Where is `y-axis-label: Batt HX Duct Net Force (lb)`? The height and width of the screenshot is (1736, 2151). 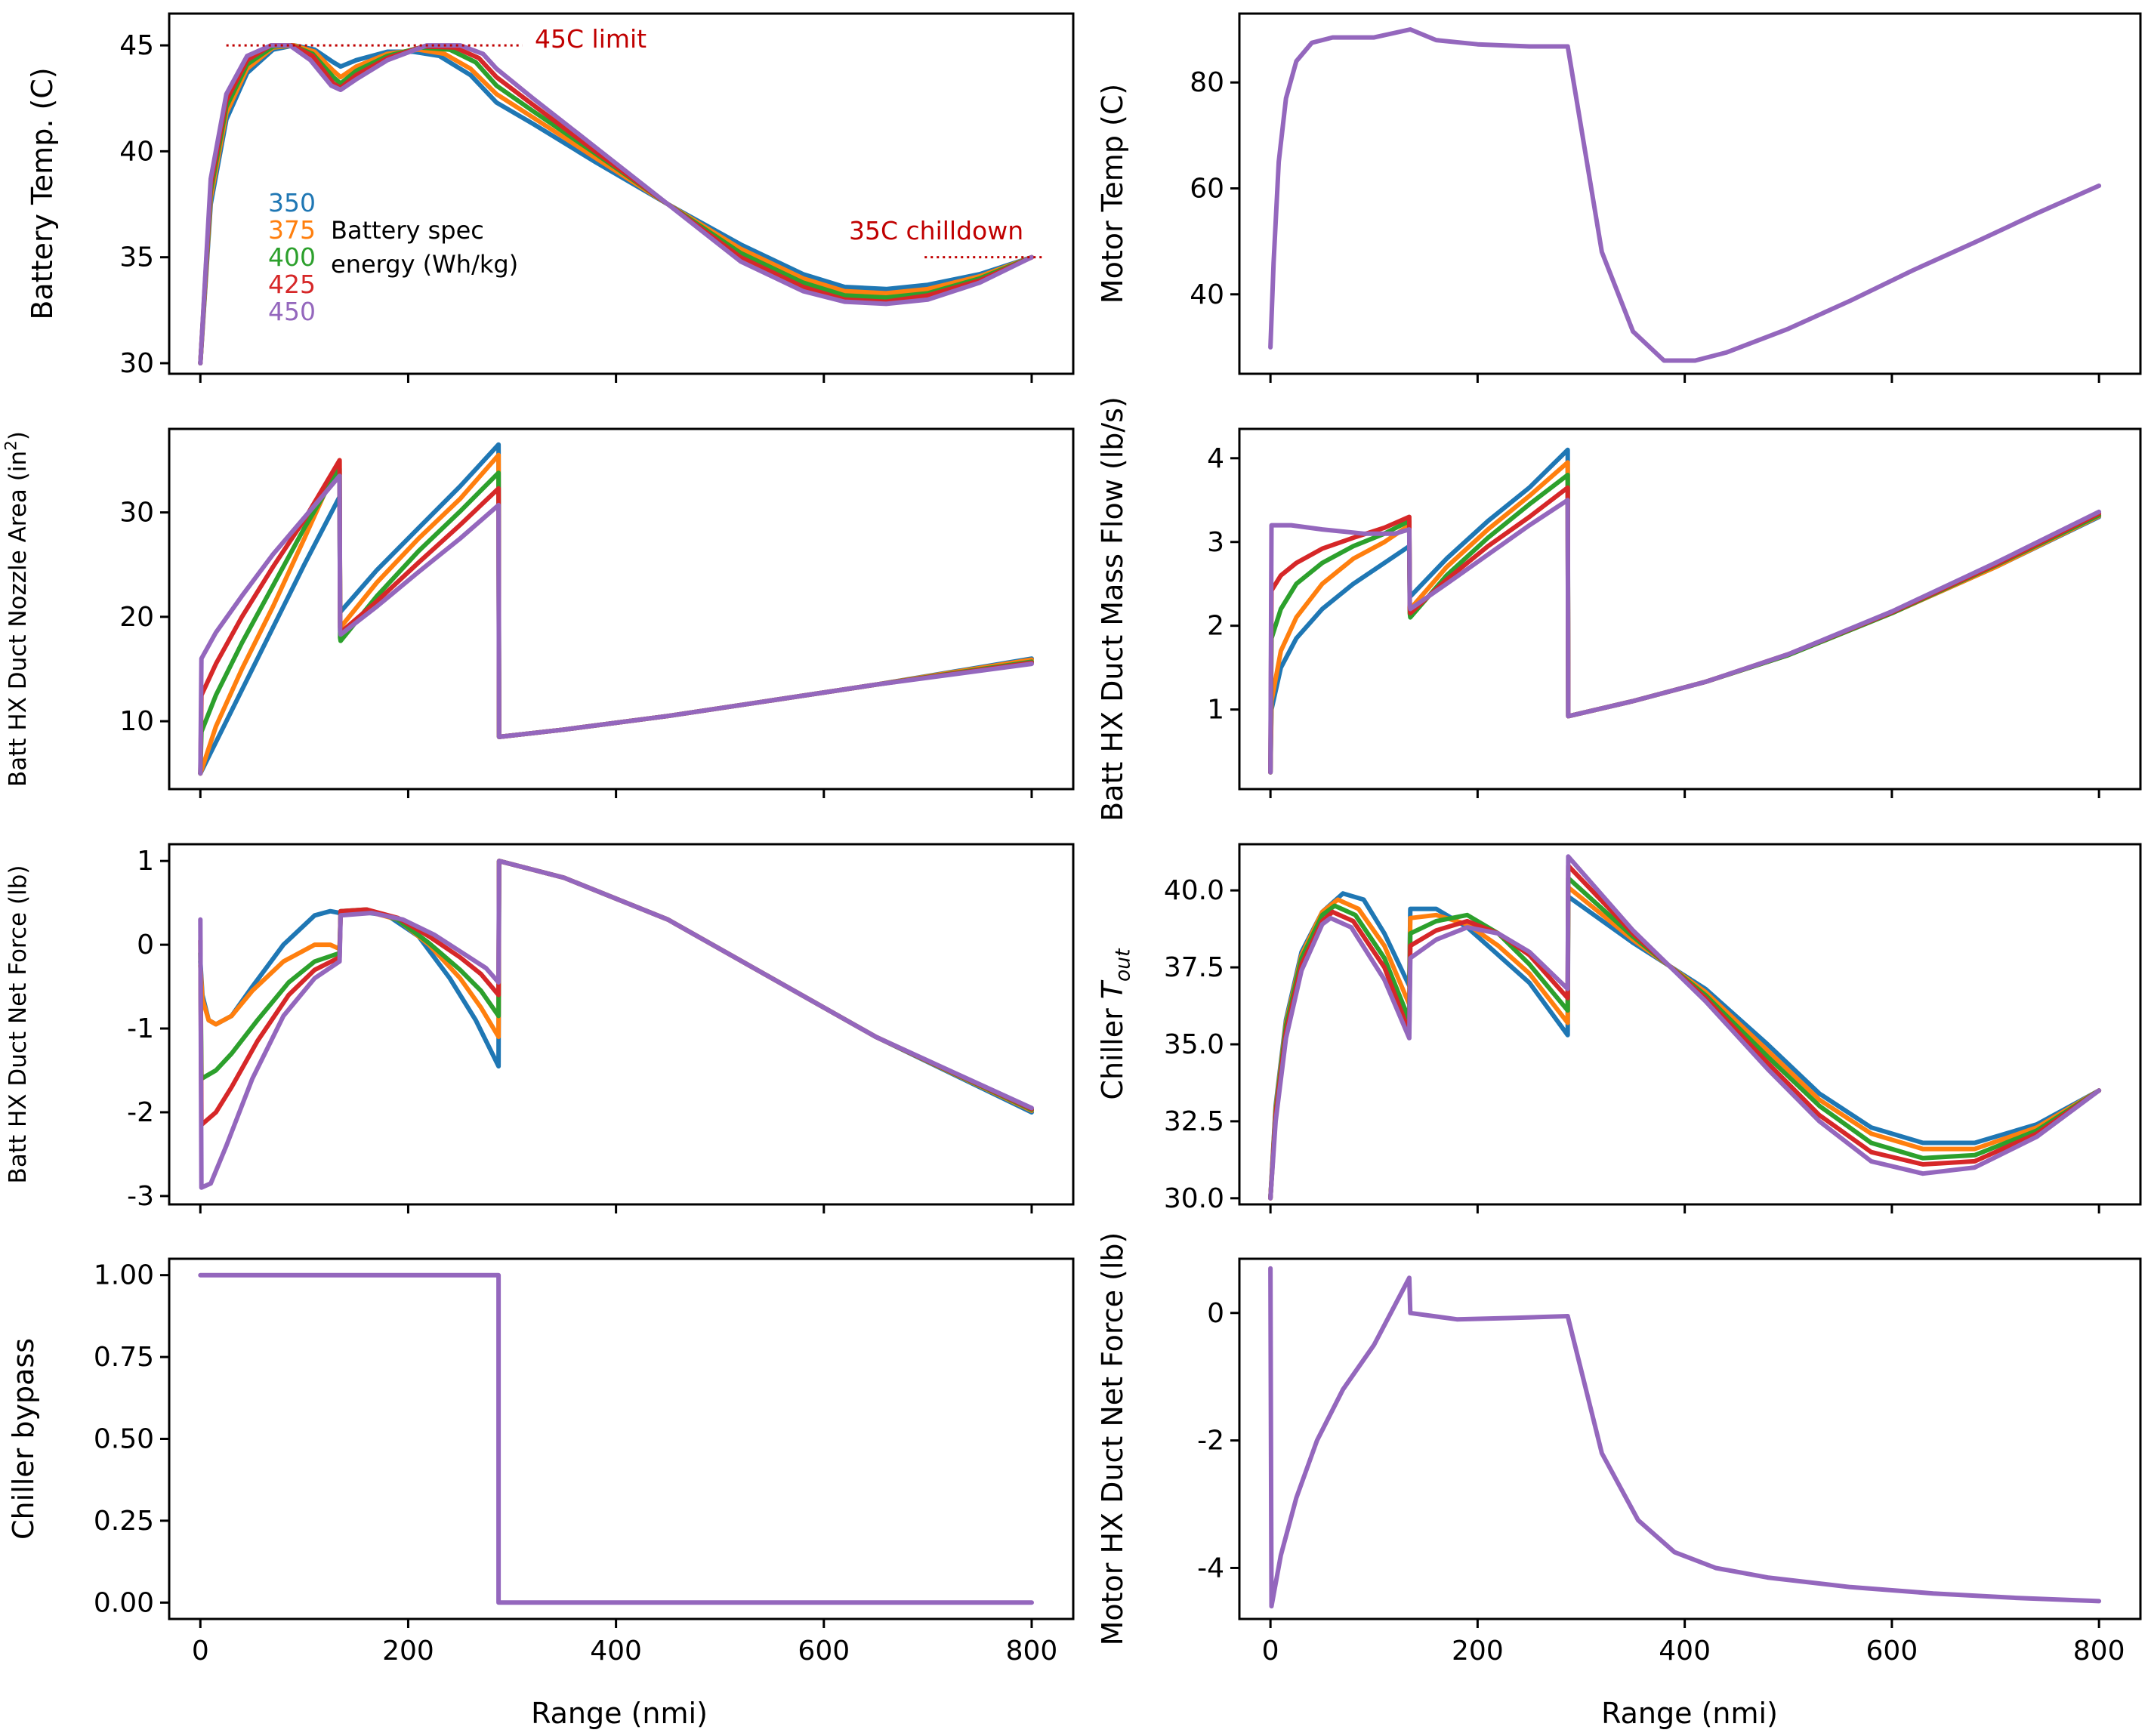 y-axis-label: Batt HX Duct Net Force (lb) is located at coordinates (18, 1024).